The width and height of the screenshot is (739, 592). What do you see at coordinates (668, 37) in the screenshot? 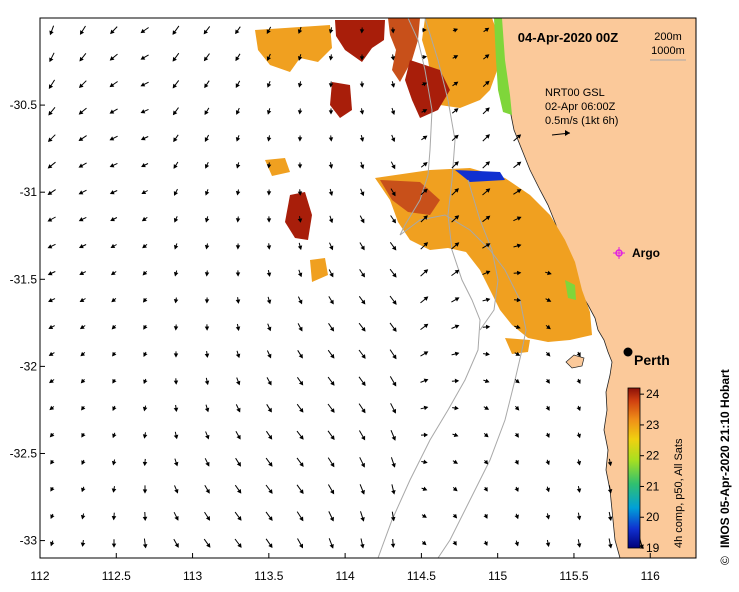
I see `depth-legend-200m: 200m` at bounding box center [668, 37].